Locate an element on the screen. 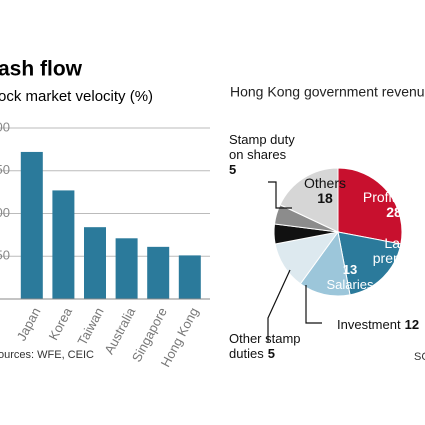  chart-title: ash flow is located at coordinates (41, 69).